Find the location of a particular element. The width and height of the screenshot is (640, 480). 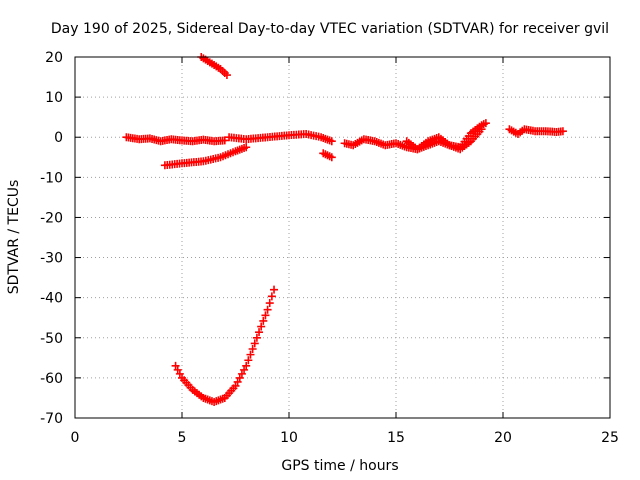

y-axis-label: SDTVAR / TECUs is located at coordinates (14, 237).